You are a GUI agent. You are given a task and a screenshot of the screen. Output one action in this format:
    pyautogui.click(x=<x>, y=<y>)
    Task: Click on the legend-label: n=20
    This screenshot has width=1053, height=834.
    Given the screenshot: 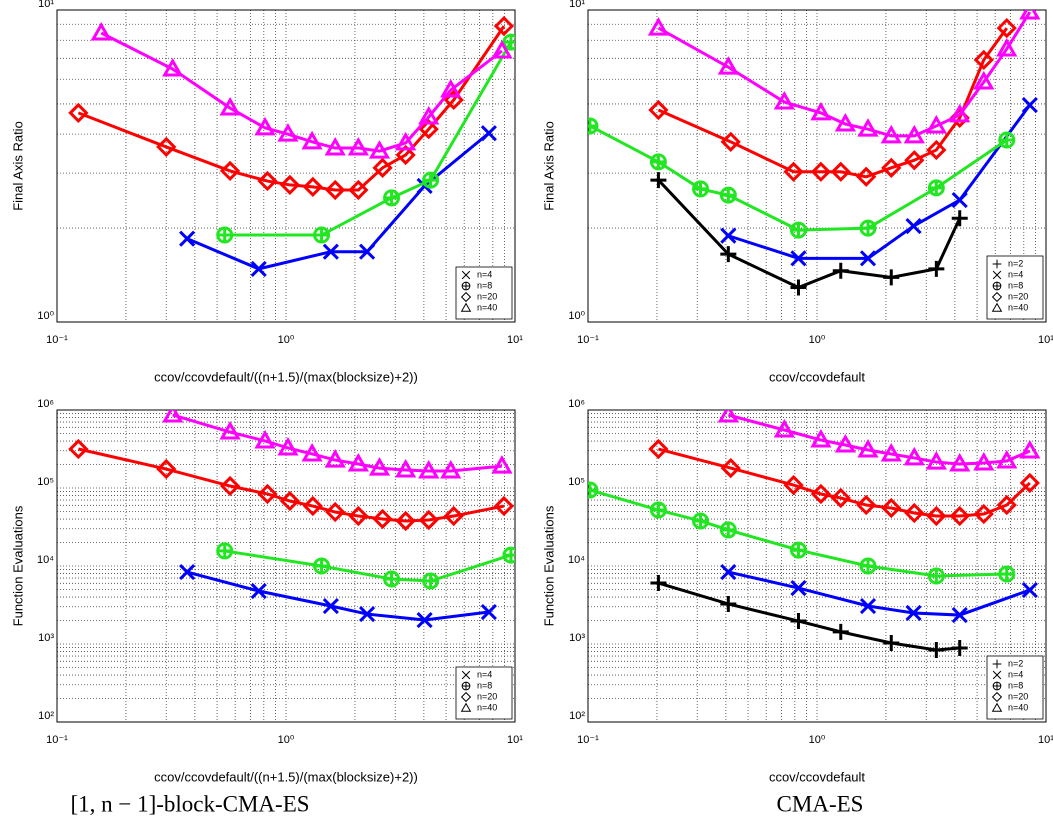 What is the action you would take?
    pyautogui.click(x=1018, y=696)
    